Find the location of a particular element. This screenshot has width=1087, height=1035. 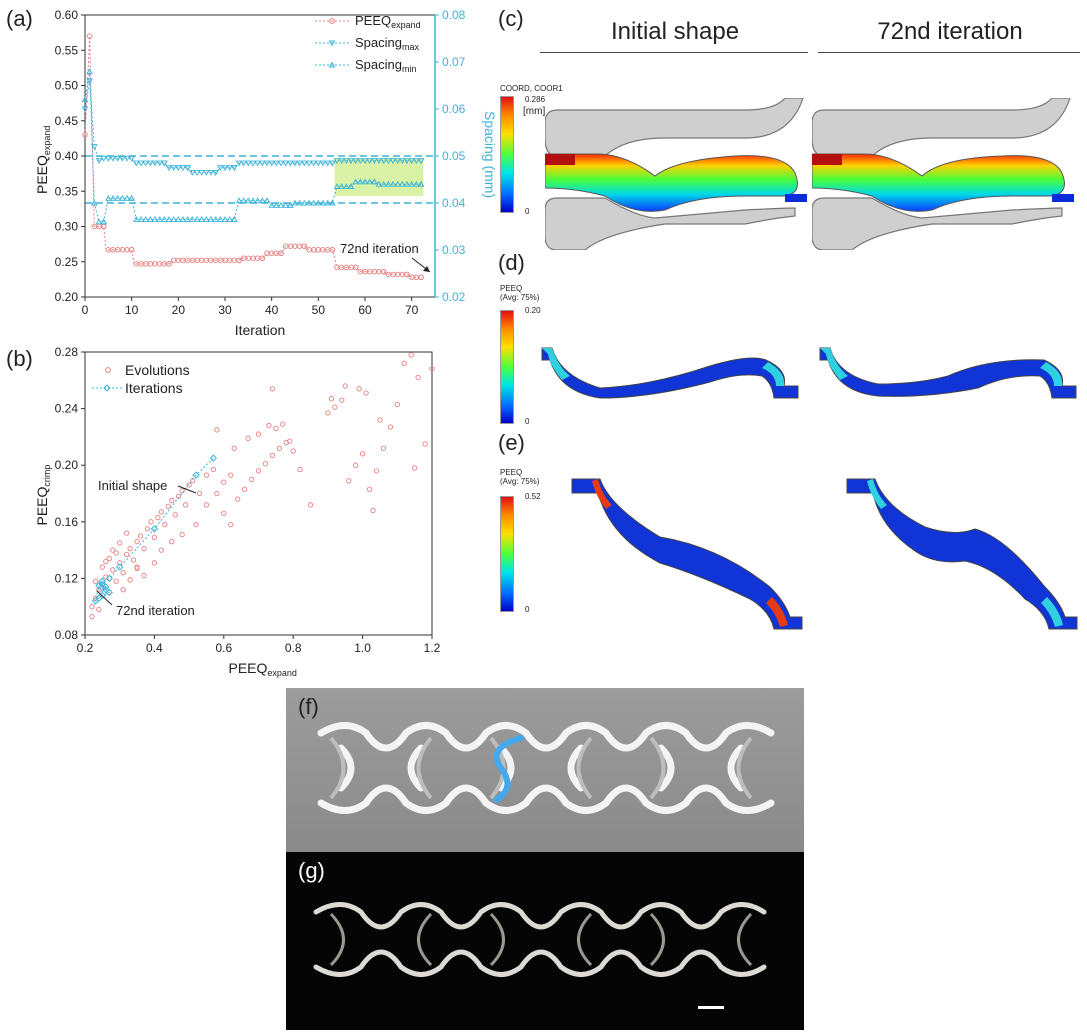

x-tick-label-a: 70 is located at coordinates (412, 310).